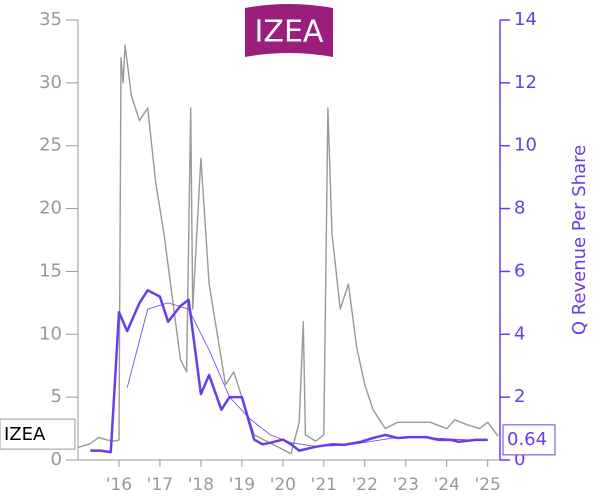 Image resolution: width=600 pixels, height=500 pixels. What do you see at coordinates (160, 485) in the screenshot?
I see `x-tick-label: '17` at bounding box center [160, 485].